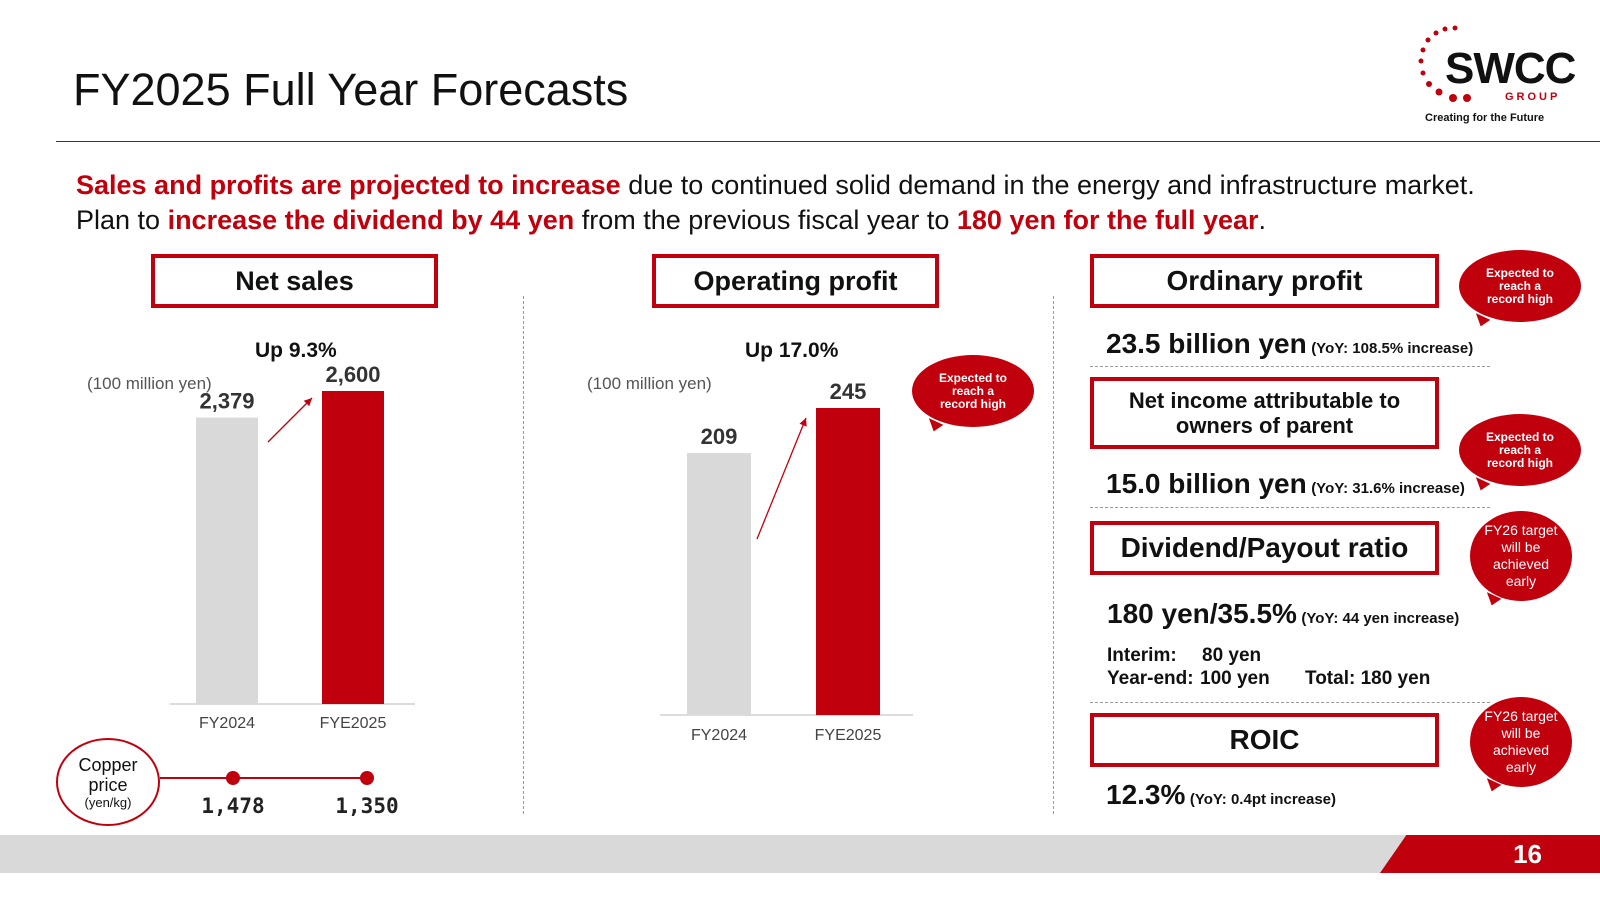 Image resolution: width=1600 pixels, height=900 pixels. What do you see at coordinates (1392, 348) in the screenshot?
I see `ordinary-profit-yoy: (YoY: 108.5% increase)` at bounding box center [1392, 348].